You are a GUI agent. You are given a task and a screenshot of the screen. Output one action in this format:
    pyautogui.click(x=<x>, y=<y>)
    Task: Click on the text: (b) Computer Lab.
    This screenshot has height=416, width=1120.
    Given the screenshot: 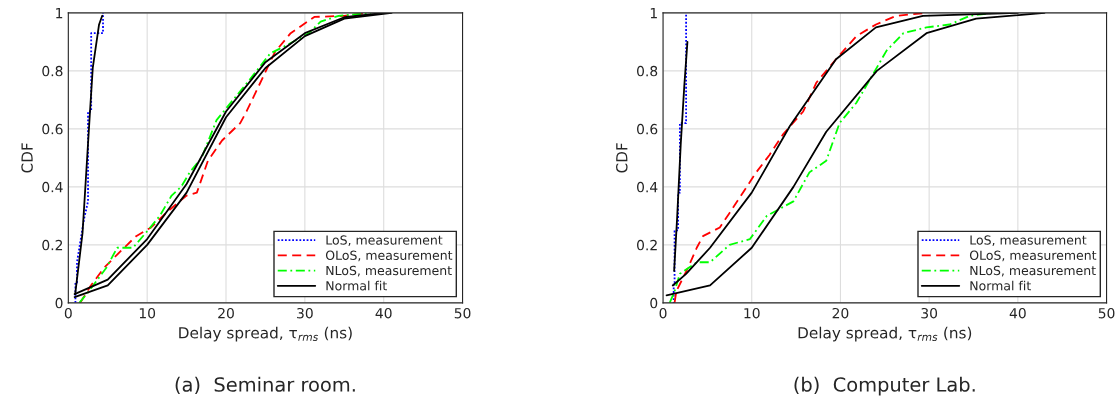 What is the action you would take?
    pyautogui.click(x=884, y=386)
    